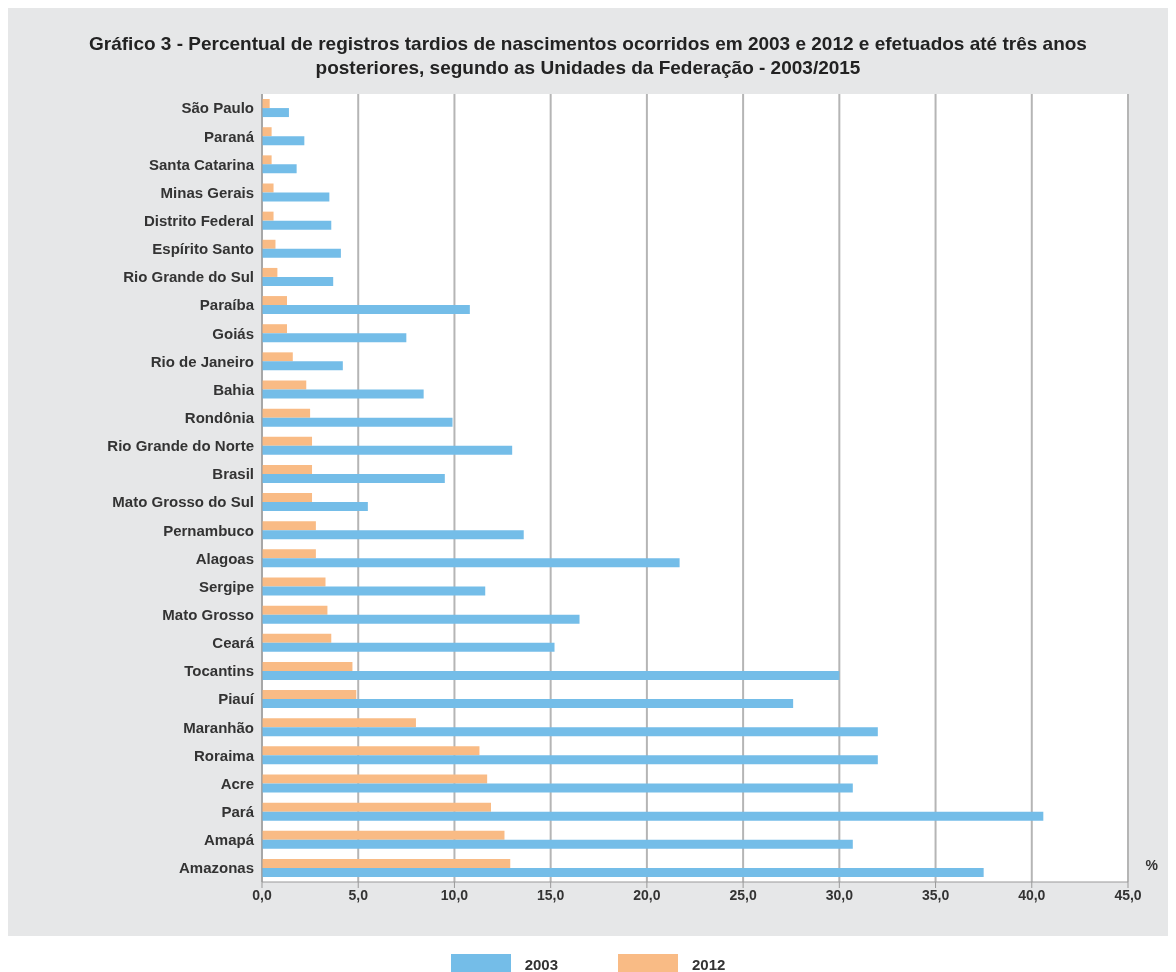  Describe the element at coordinates (238, 811) in the screenshot. I see `y-tick-label: Pará` at that location.